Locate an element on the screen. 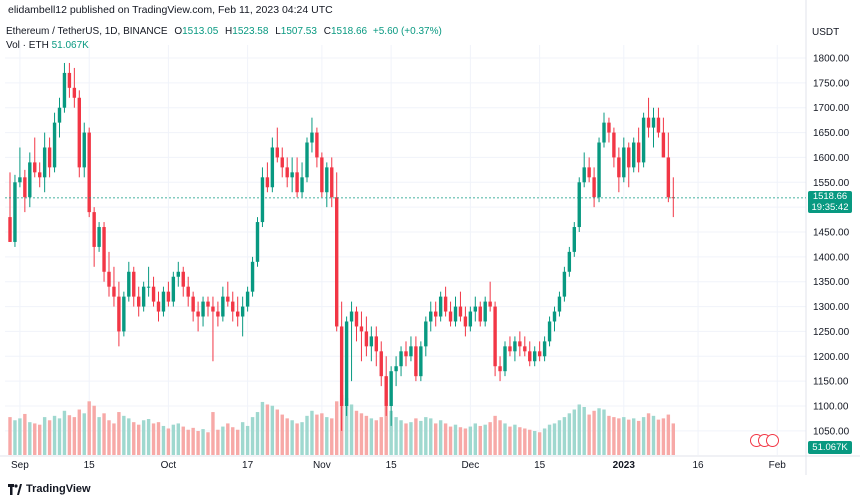 Image resolution: width=860 pixels, height=501 pixels. price-tick-label: 1100.00 is located at coordinates (831, 407).